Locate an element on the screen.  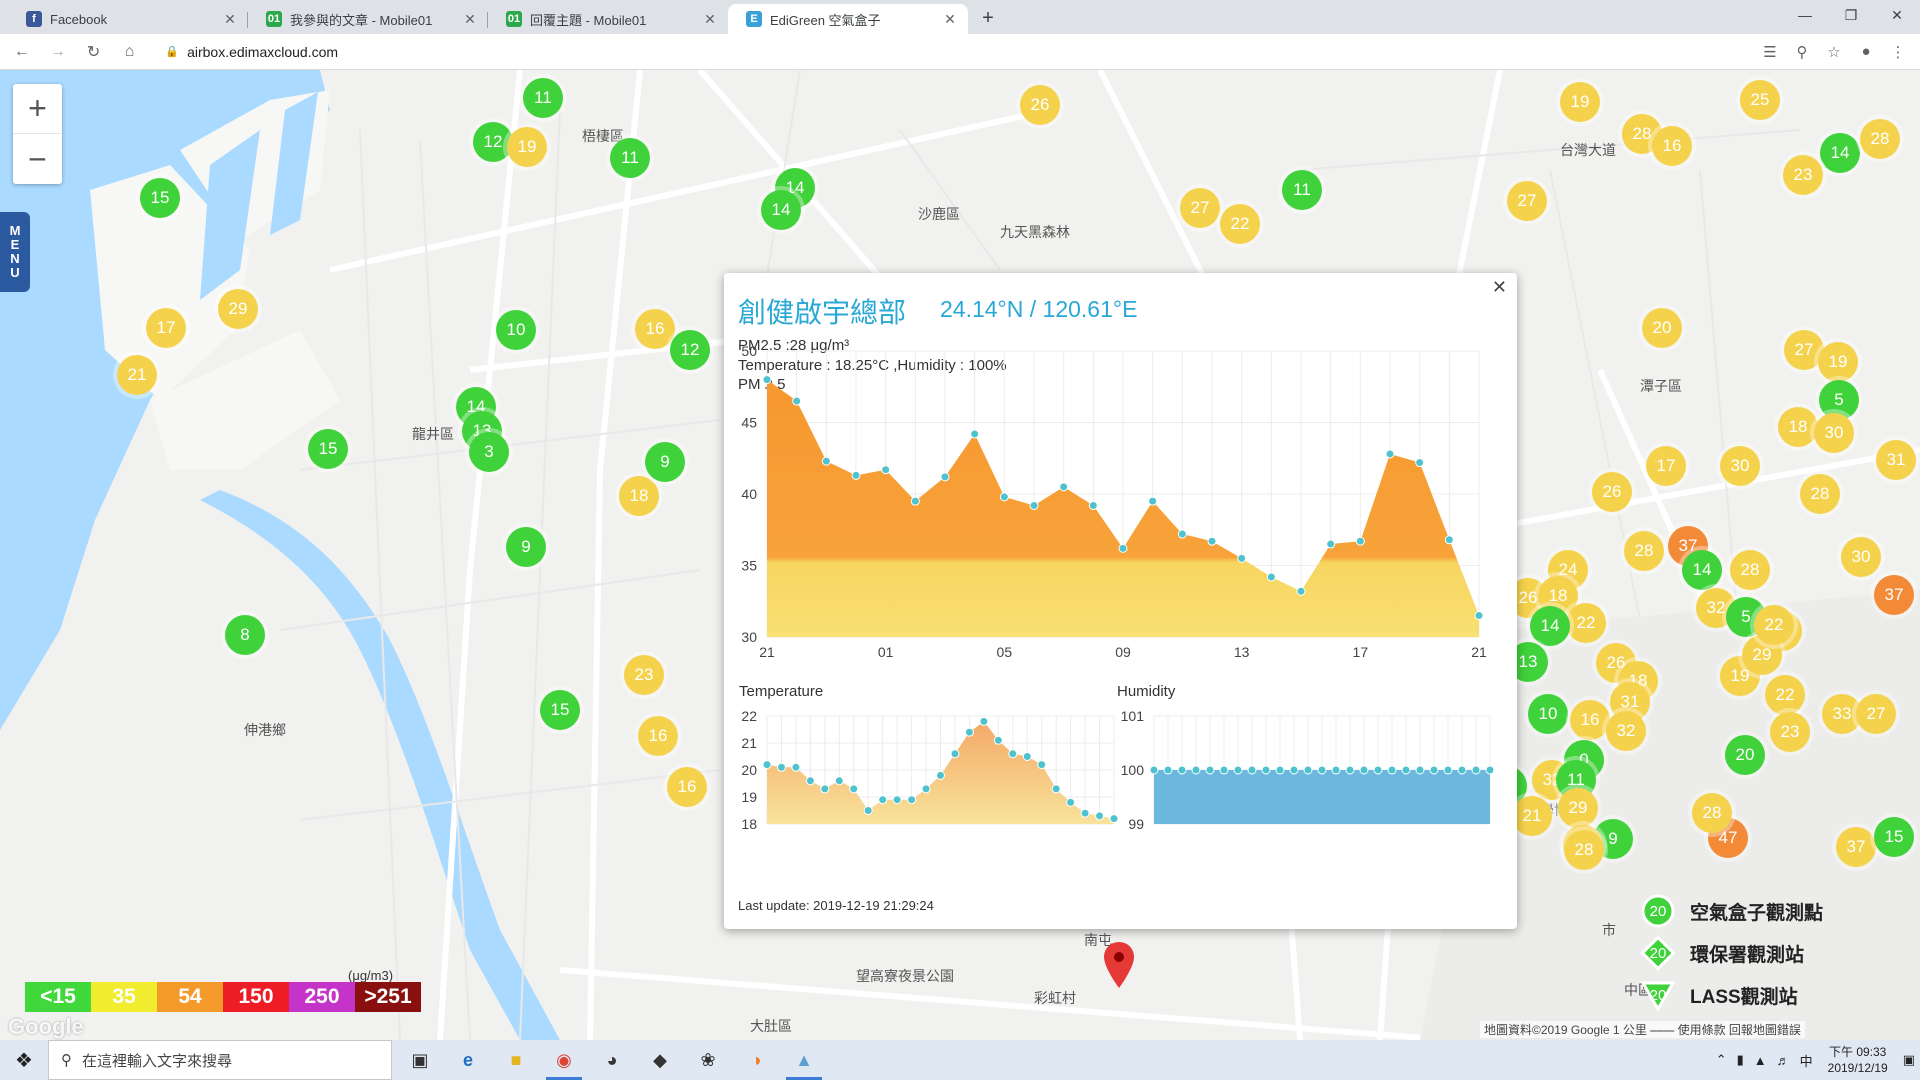
airbox-marker: 10 is located at coordinates (516, 330).